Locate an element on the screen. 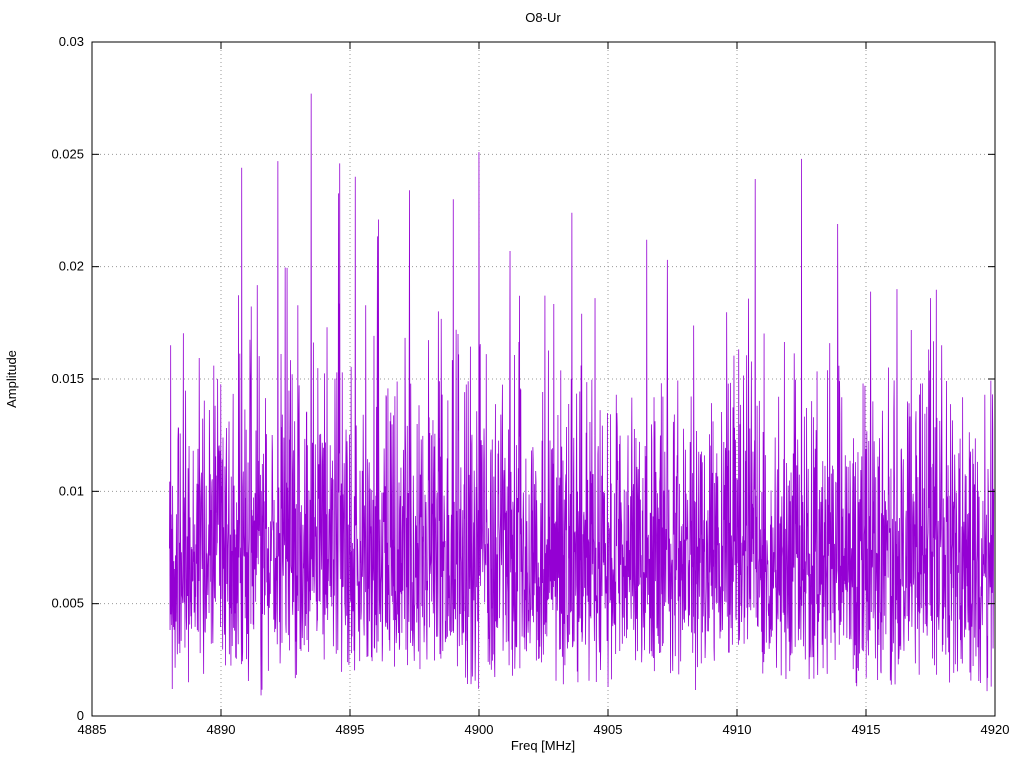 This screenshot has height=768, width=1024. y-tick-label: 0 is located at coordinates (80, 715).